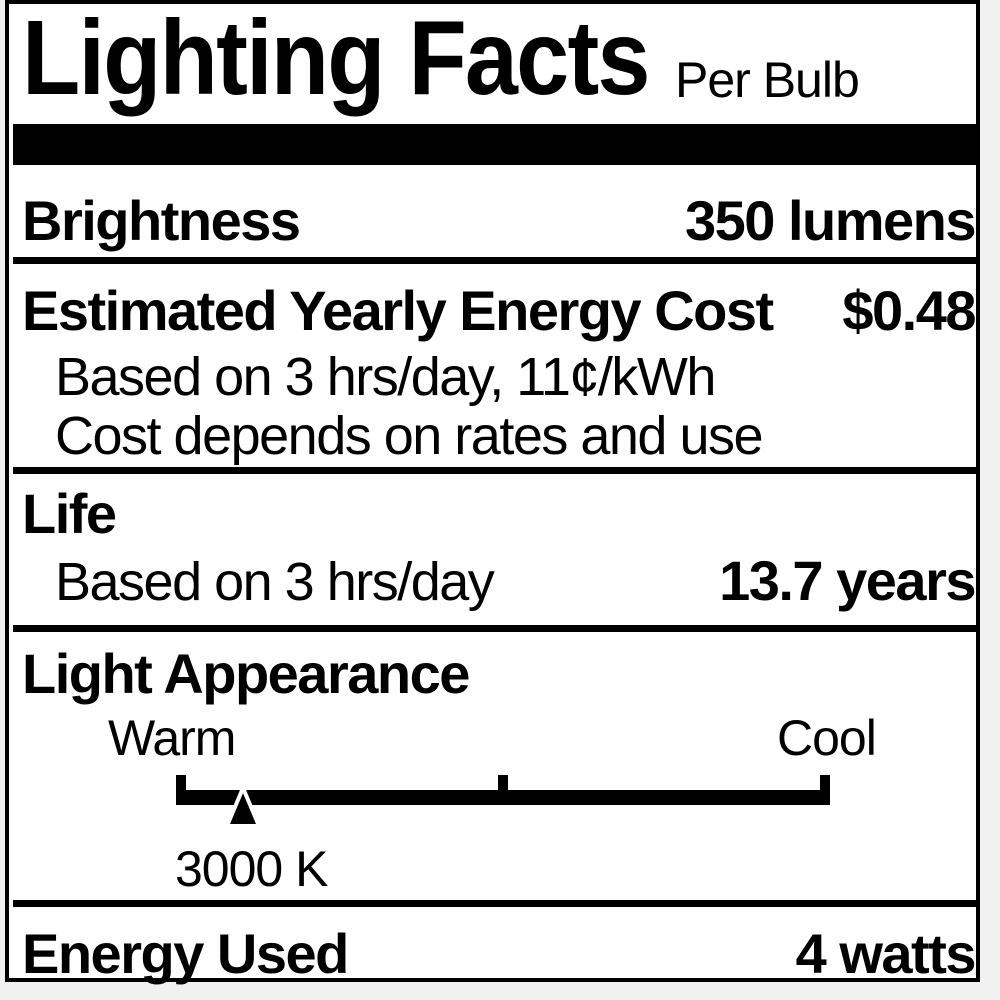 The height and width of the screenshot is (1000, 1000). I want to click on energy-cost-label: Estimated Yearly Energy Cost, so click(398, 310).